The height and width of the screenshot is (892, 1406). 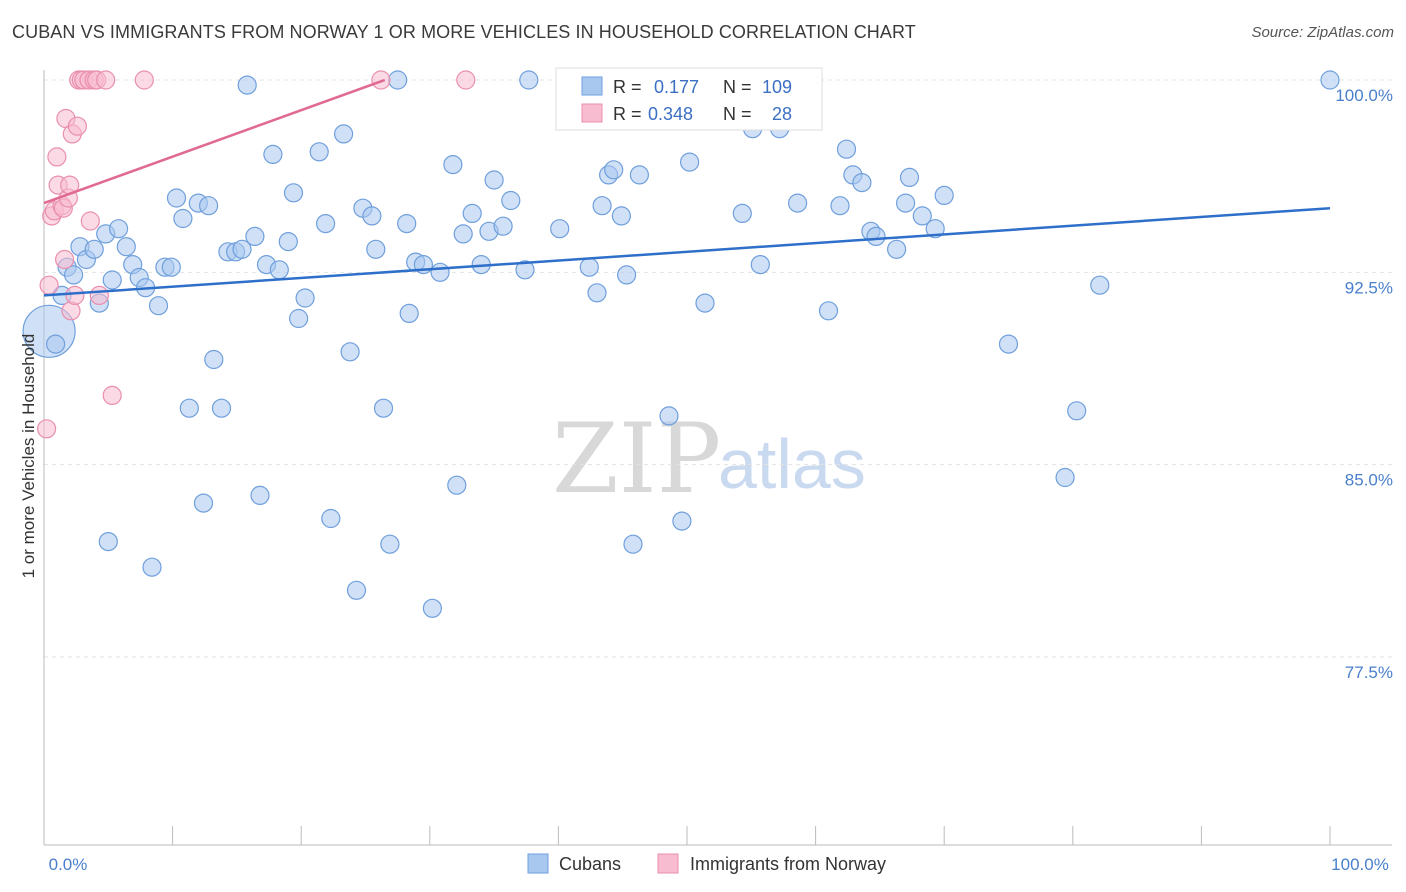 What do you see at coordinates (590, 864) in the screenshot?
I see `bottom-legend-label-cubans: Cubans` at bounding box center [590, 864].